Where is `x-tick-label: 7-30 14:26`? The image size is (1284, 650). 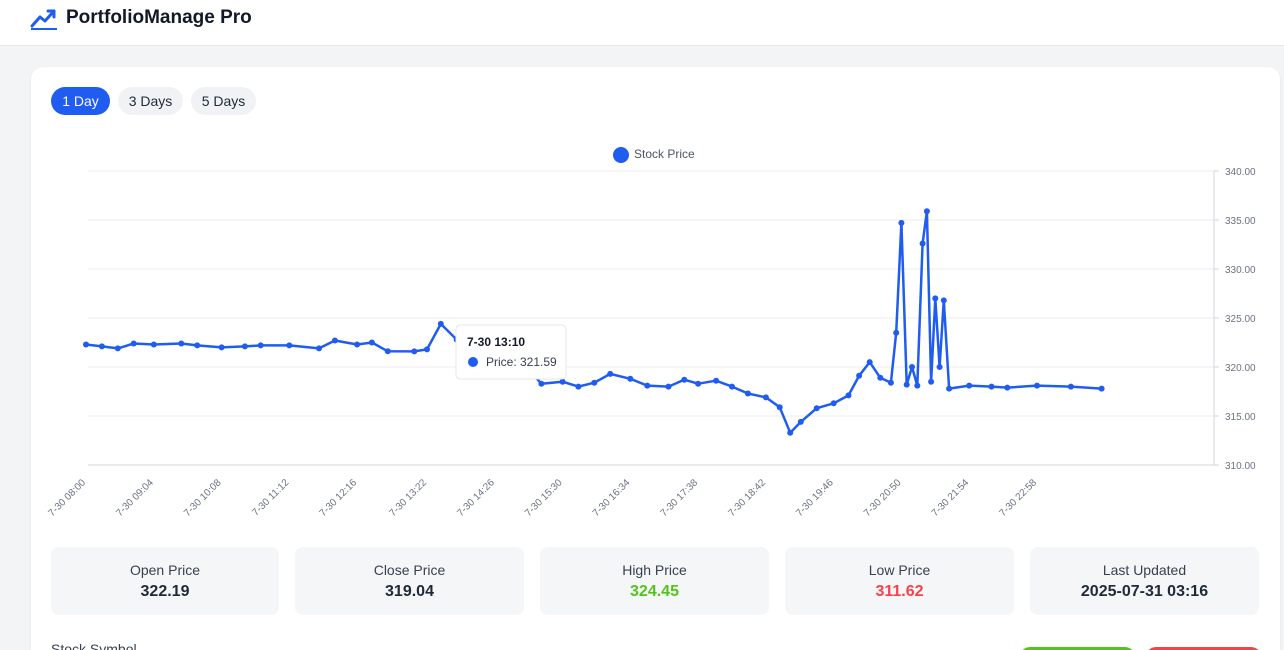 x-tick-label: 7-30 14:26 is located at coordinates (476, 498).